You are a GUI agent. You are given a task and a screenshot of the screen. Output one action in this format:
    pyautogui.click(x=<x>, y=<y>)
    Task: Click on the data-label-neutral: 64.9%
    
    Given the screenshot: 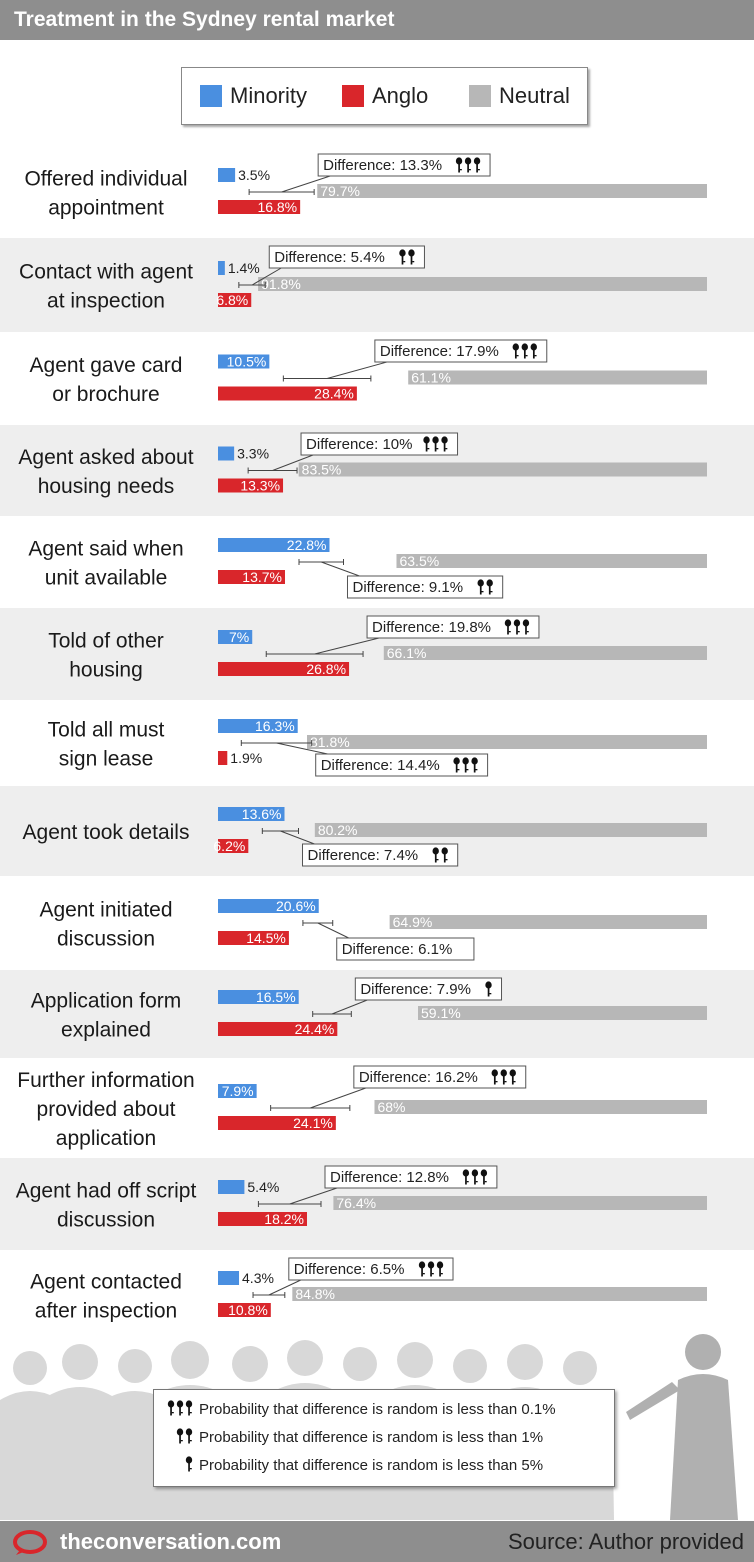 What is the action you would take?
    pyautogui.click(x=413, y=922)
    